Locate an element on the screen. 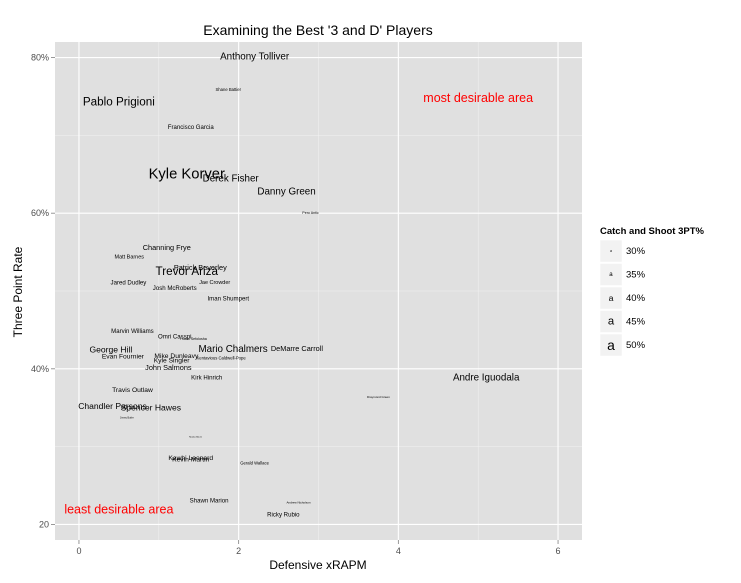 The width and height of the screenshot is (741, 583). legend-key-label: 50% is located at coordinates (636, 345).